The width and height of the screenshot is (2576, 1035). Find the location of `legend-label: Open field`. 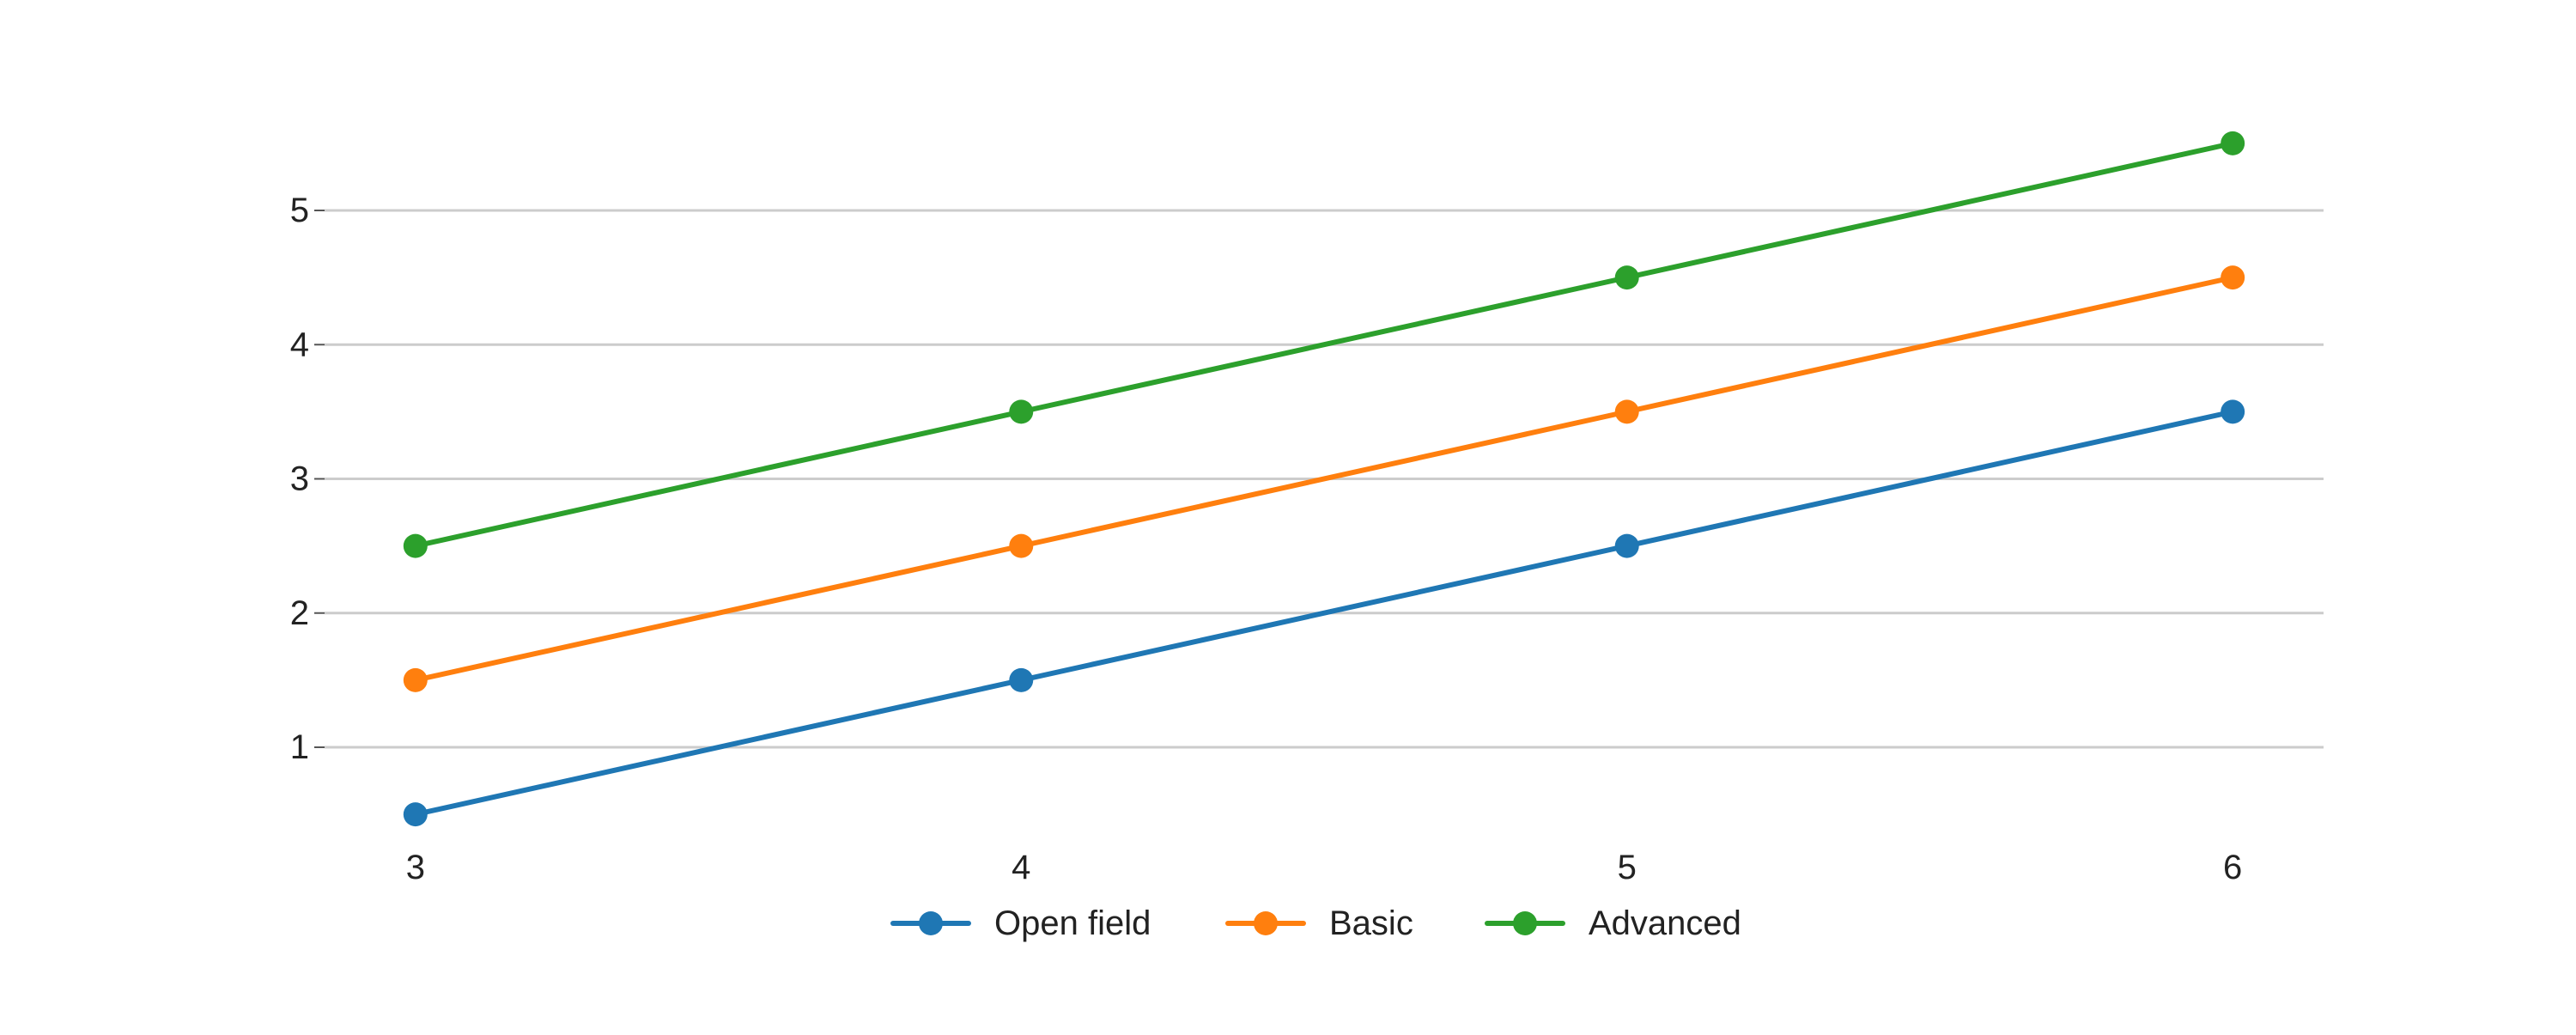

legend-label: Open field is located at coordinates (1072, 923).